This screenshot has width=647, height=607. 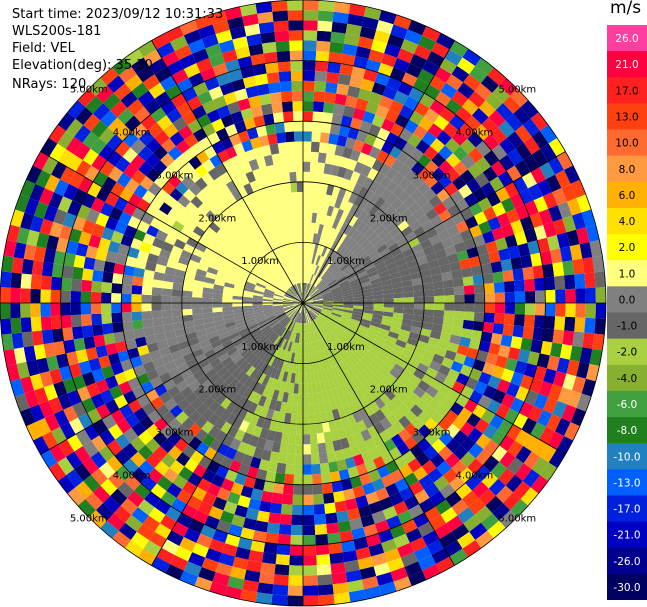 I want to click on range-ring-label: 2.00km, so click(x=389, y=390).